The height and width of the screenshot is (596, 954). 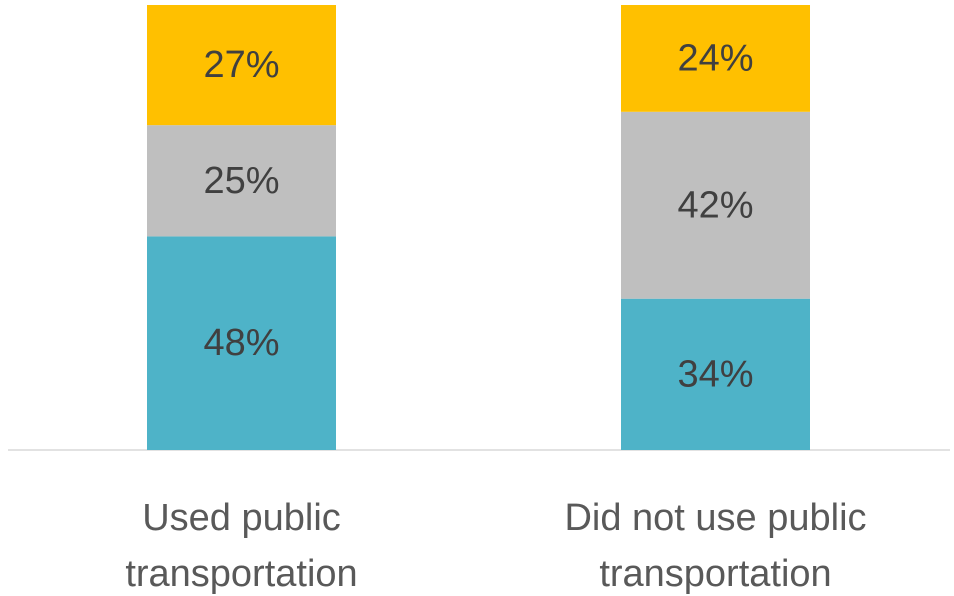 I want to click on data-label: 34%, so click(x=715, y=374).